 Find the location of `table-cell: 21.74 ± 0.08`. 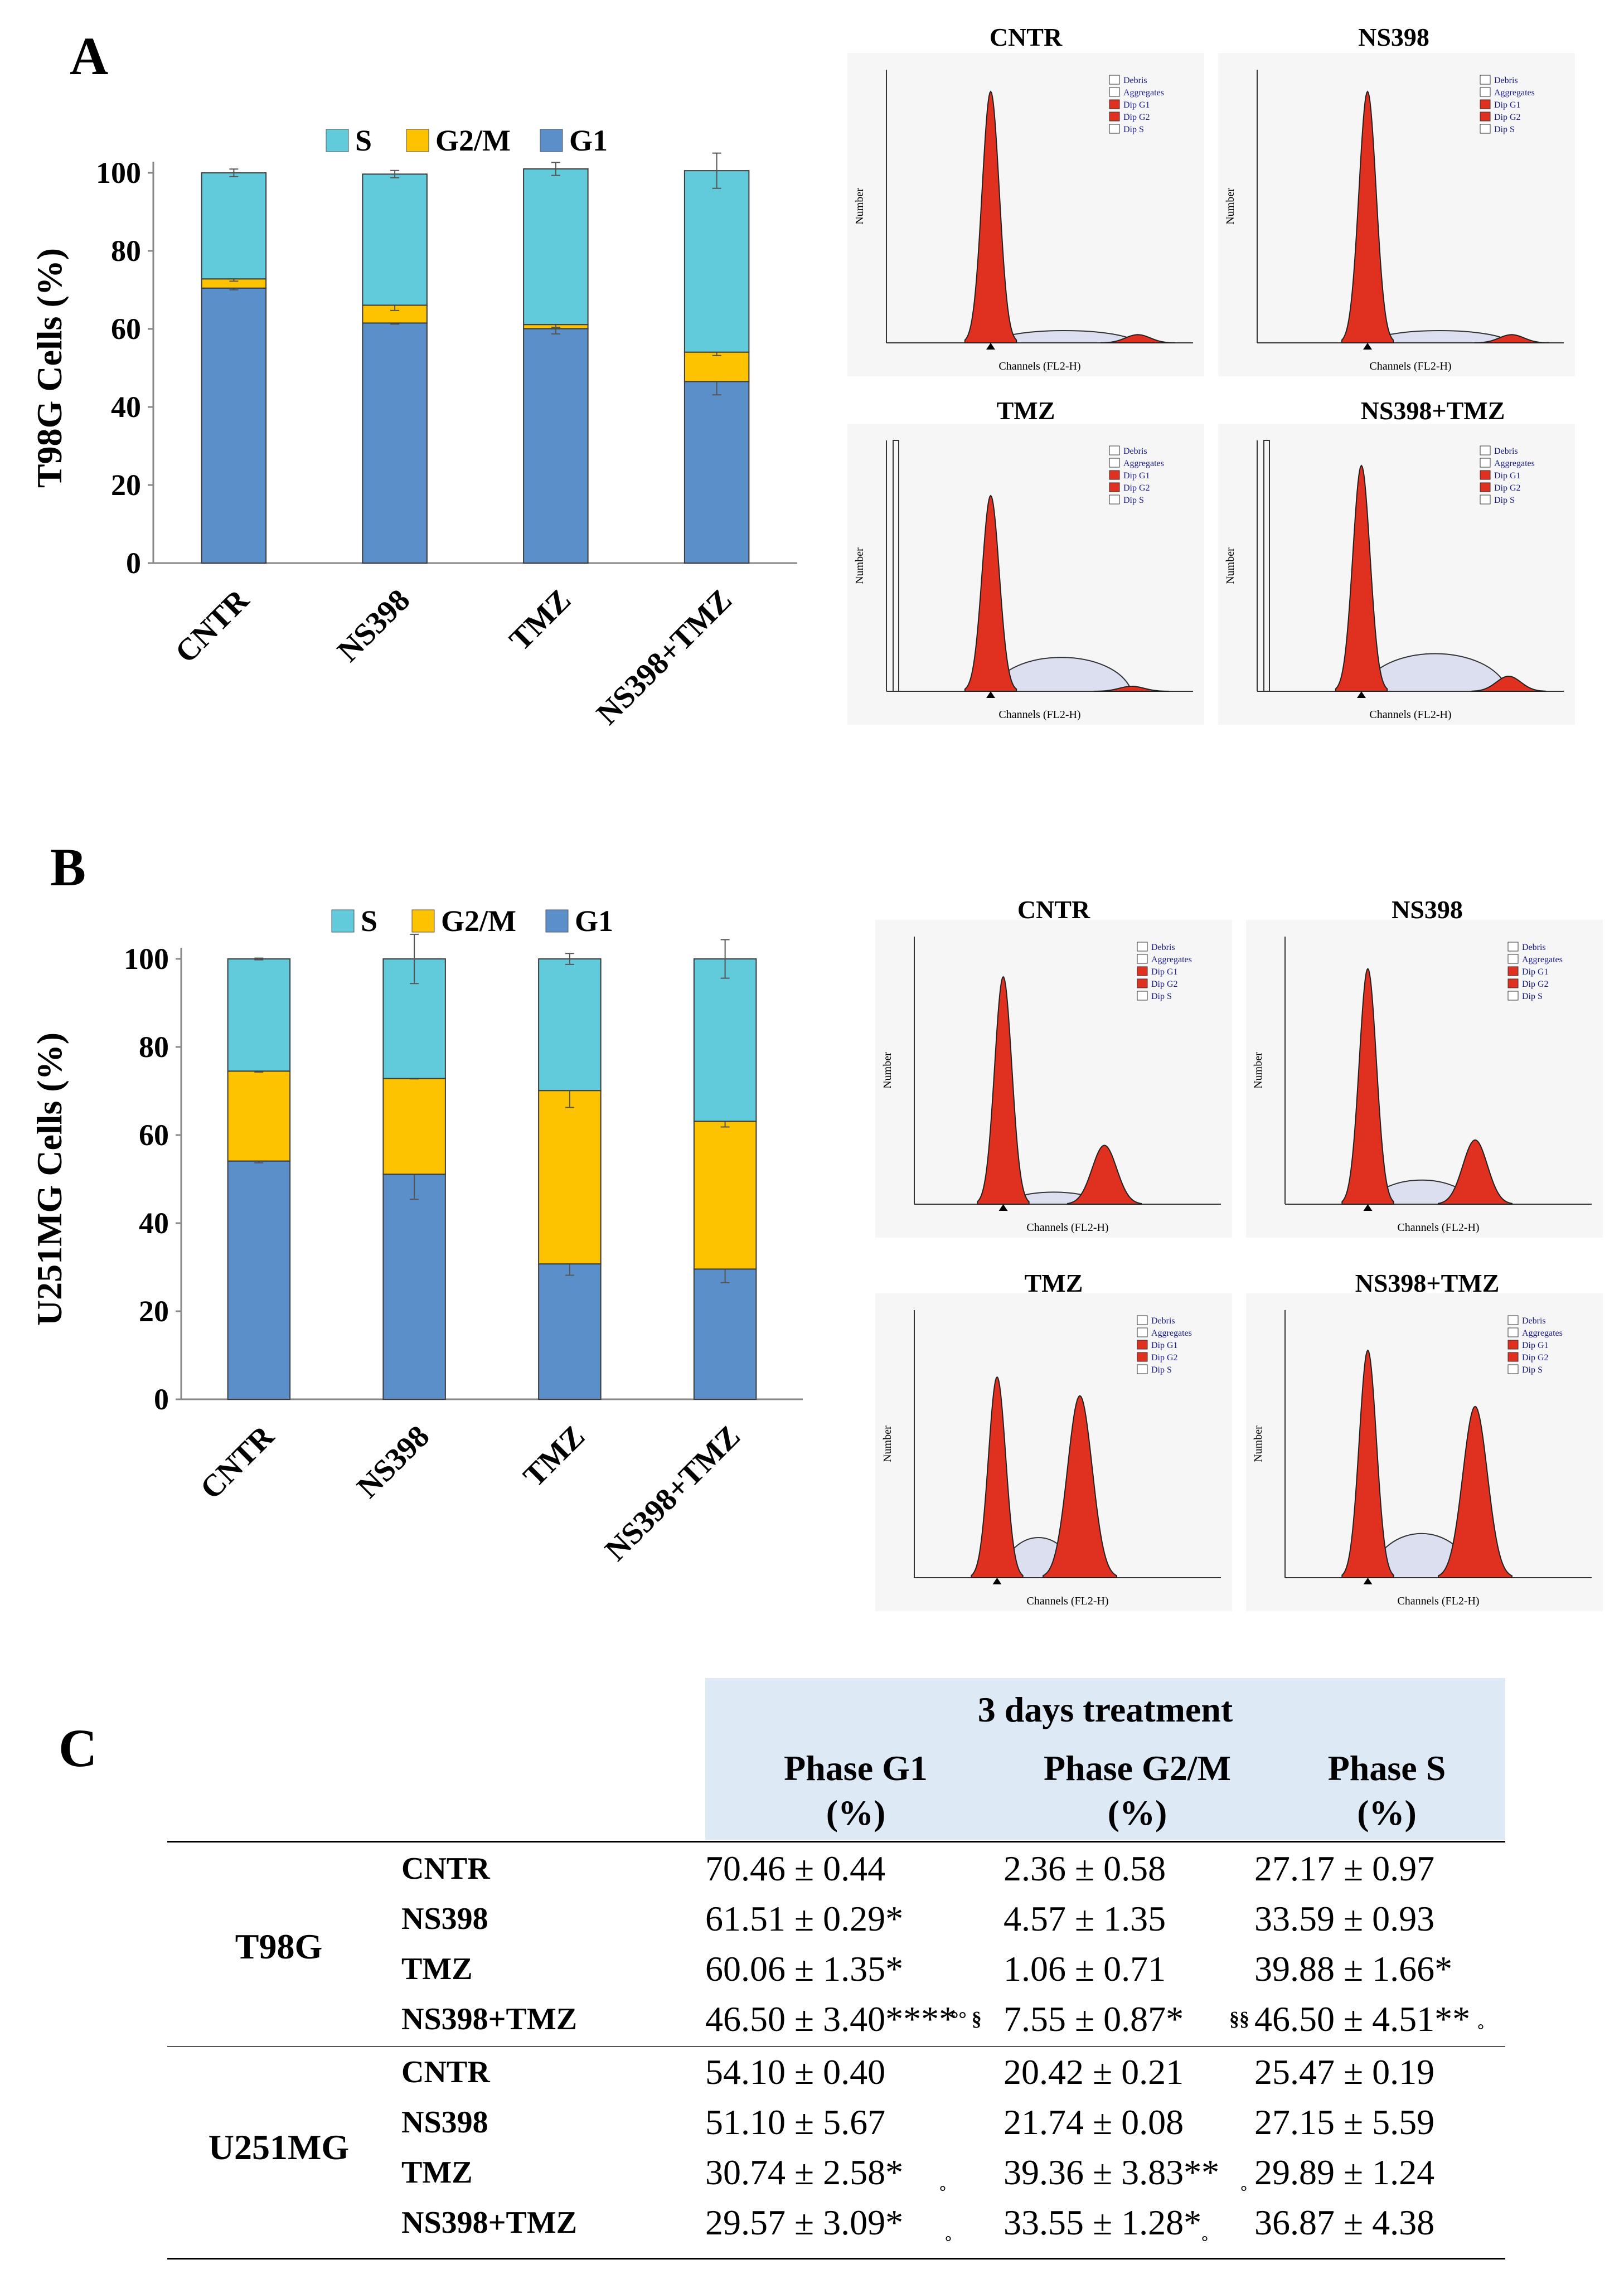

table-cell: 21.74 ± 0.08 is located at coordinates (1094, 2122).